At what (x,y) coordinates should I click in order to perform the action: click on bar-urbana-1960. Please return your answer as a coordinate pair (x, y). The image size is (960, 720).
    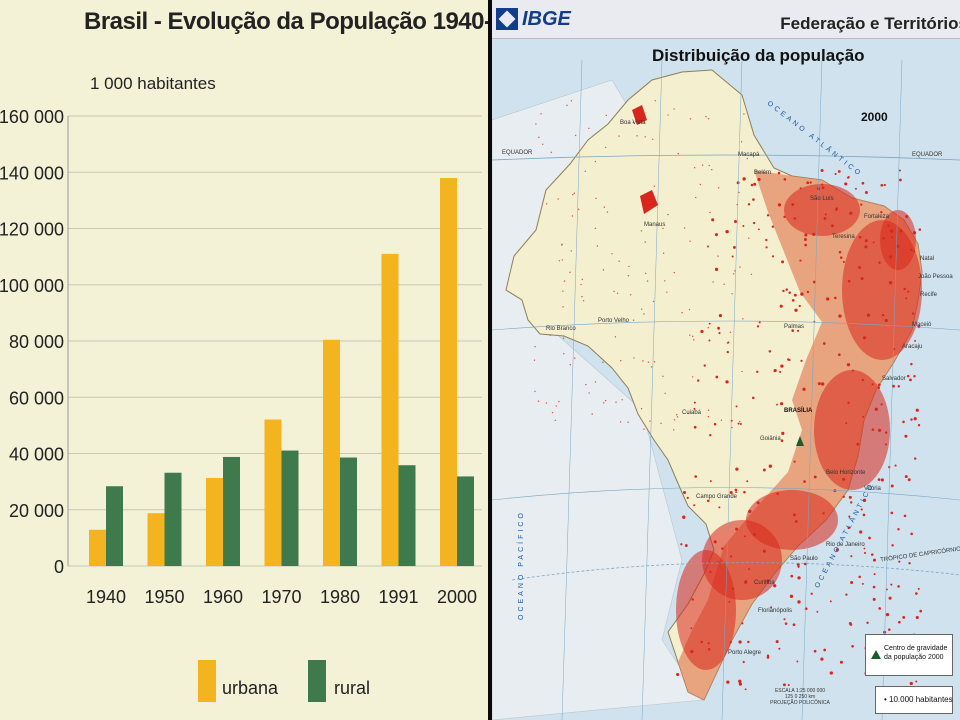
    Looking at the image, I should click on (214, 521).